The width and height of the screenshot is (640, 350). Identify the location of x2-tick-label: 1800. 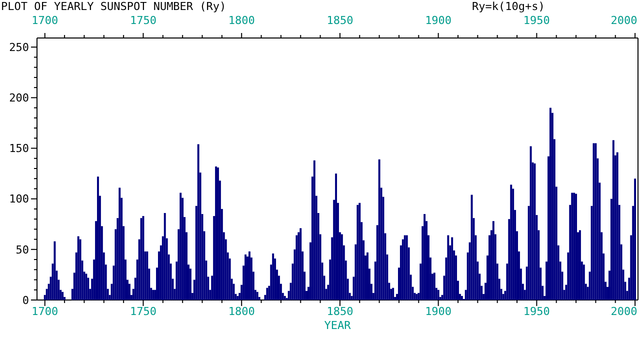
(241, 20).